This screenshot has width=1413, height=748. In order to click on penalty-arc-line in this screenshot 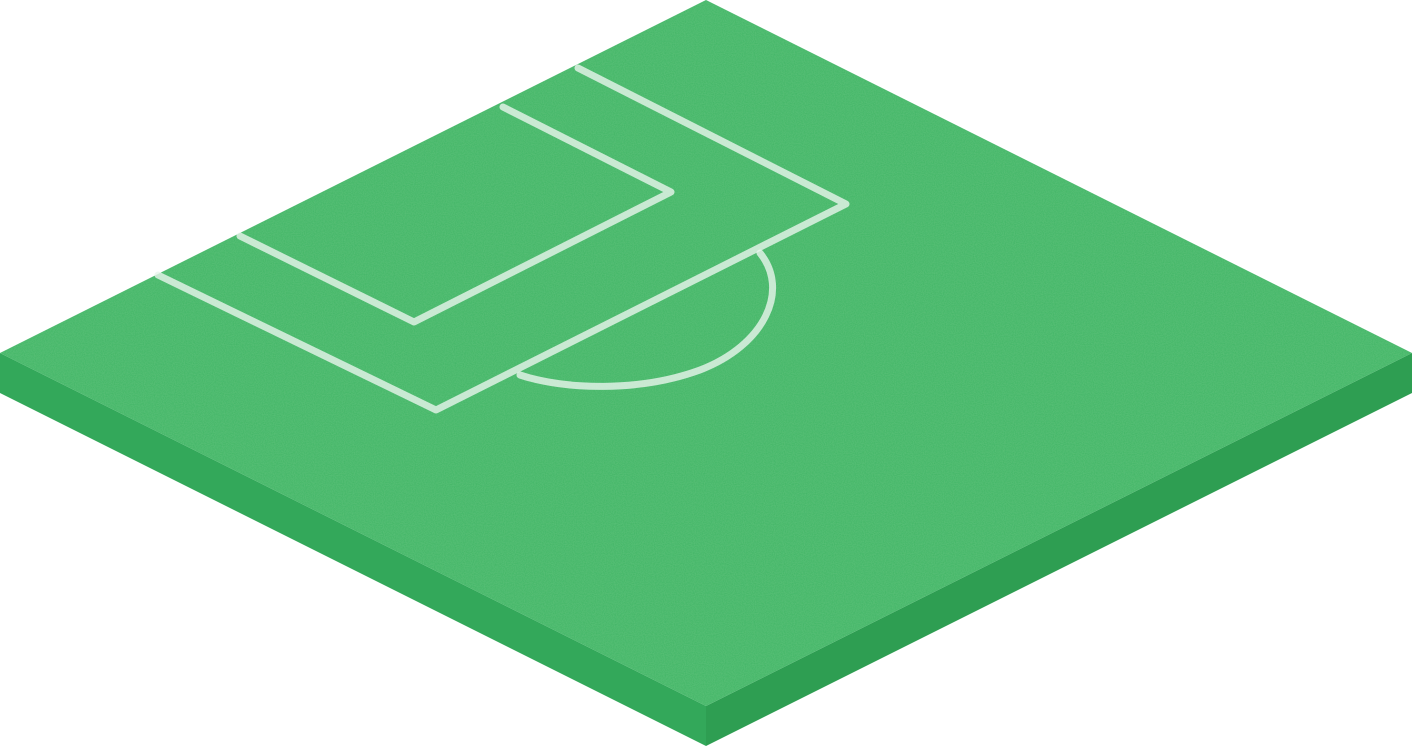, I will do `click(646, 319)`.